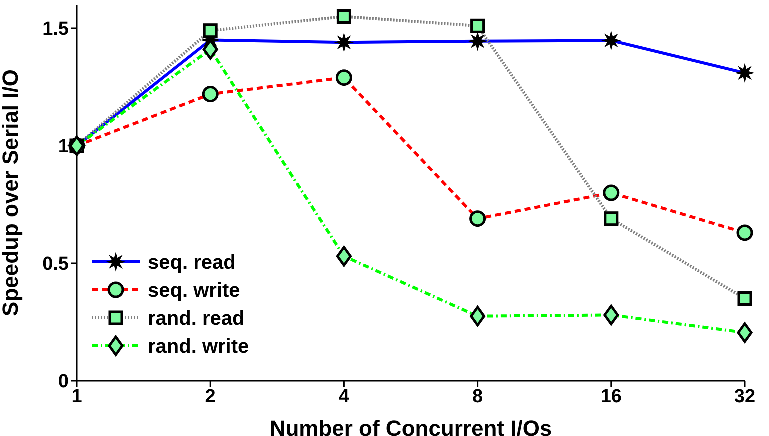 The width and height of the screenshot is (769, 436). Describe the element at coordinates (478, 397) in the screenshot. I see `x-tick-label: 8` at that location.